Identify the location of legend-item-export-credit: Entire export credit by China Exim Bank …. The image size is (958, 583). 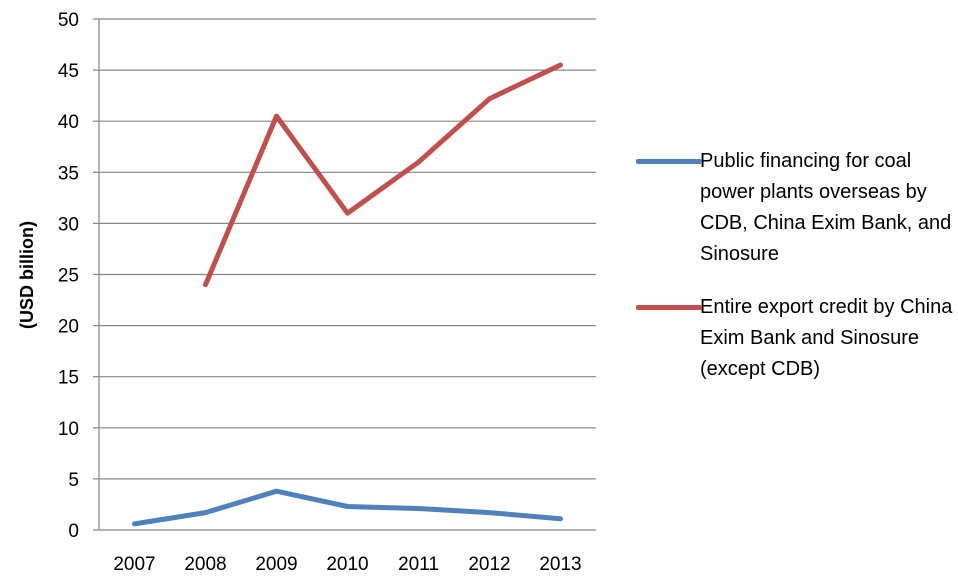
(797, 338).